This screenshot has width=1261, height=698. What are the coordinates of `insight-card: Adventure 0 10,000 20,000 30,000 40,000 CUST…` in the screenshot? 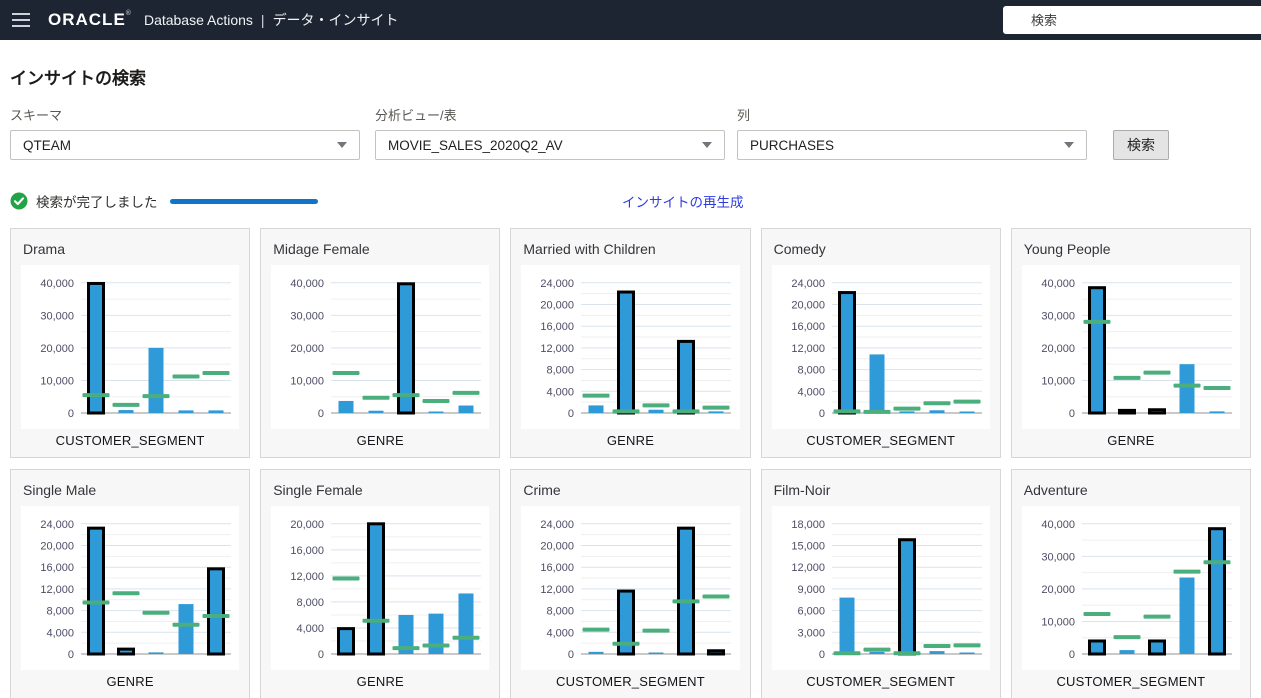 It's located at (1130, 583).